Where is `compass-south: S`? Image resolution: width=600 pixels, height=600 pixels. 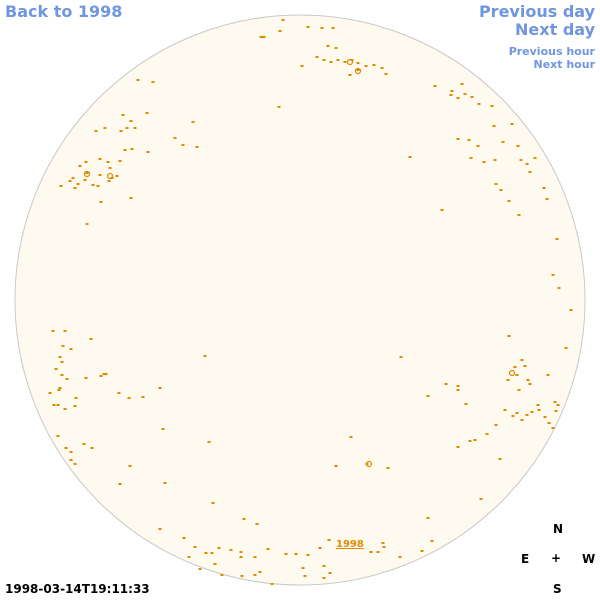 compass-south: S is located at coordinates (557, 589).